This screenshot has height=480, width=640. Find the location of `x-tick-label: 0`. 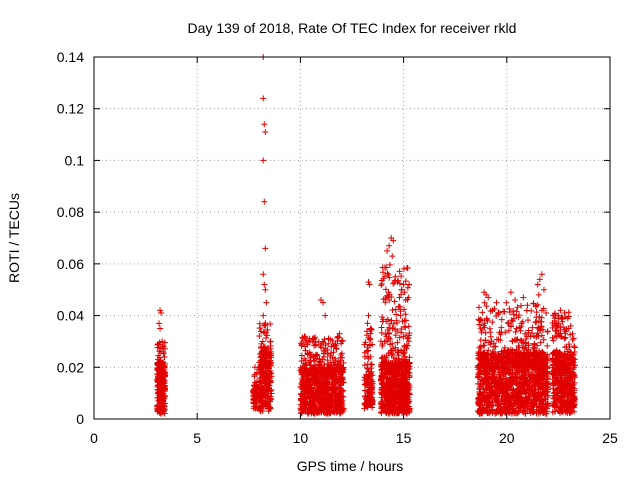

x-tick-label: 0 is located at coordinates (94, 438).